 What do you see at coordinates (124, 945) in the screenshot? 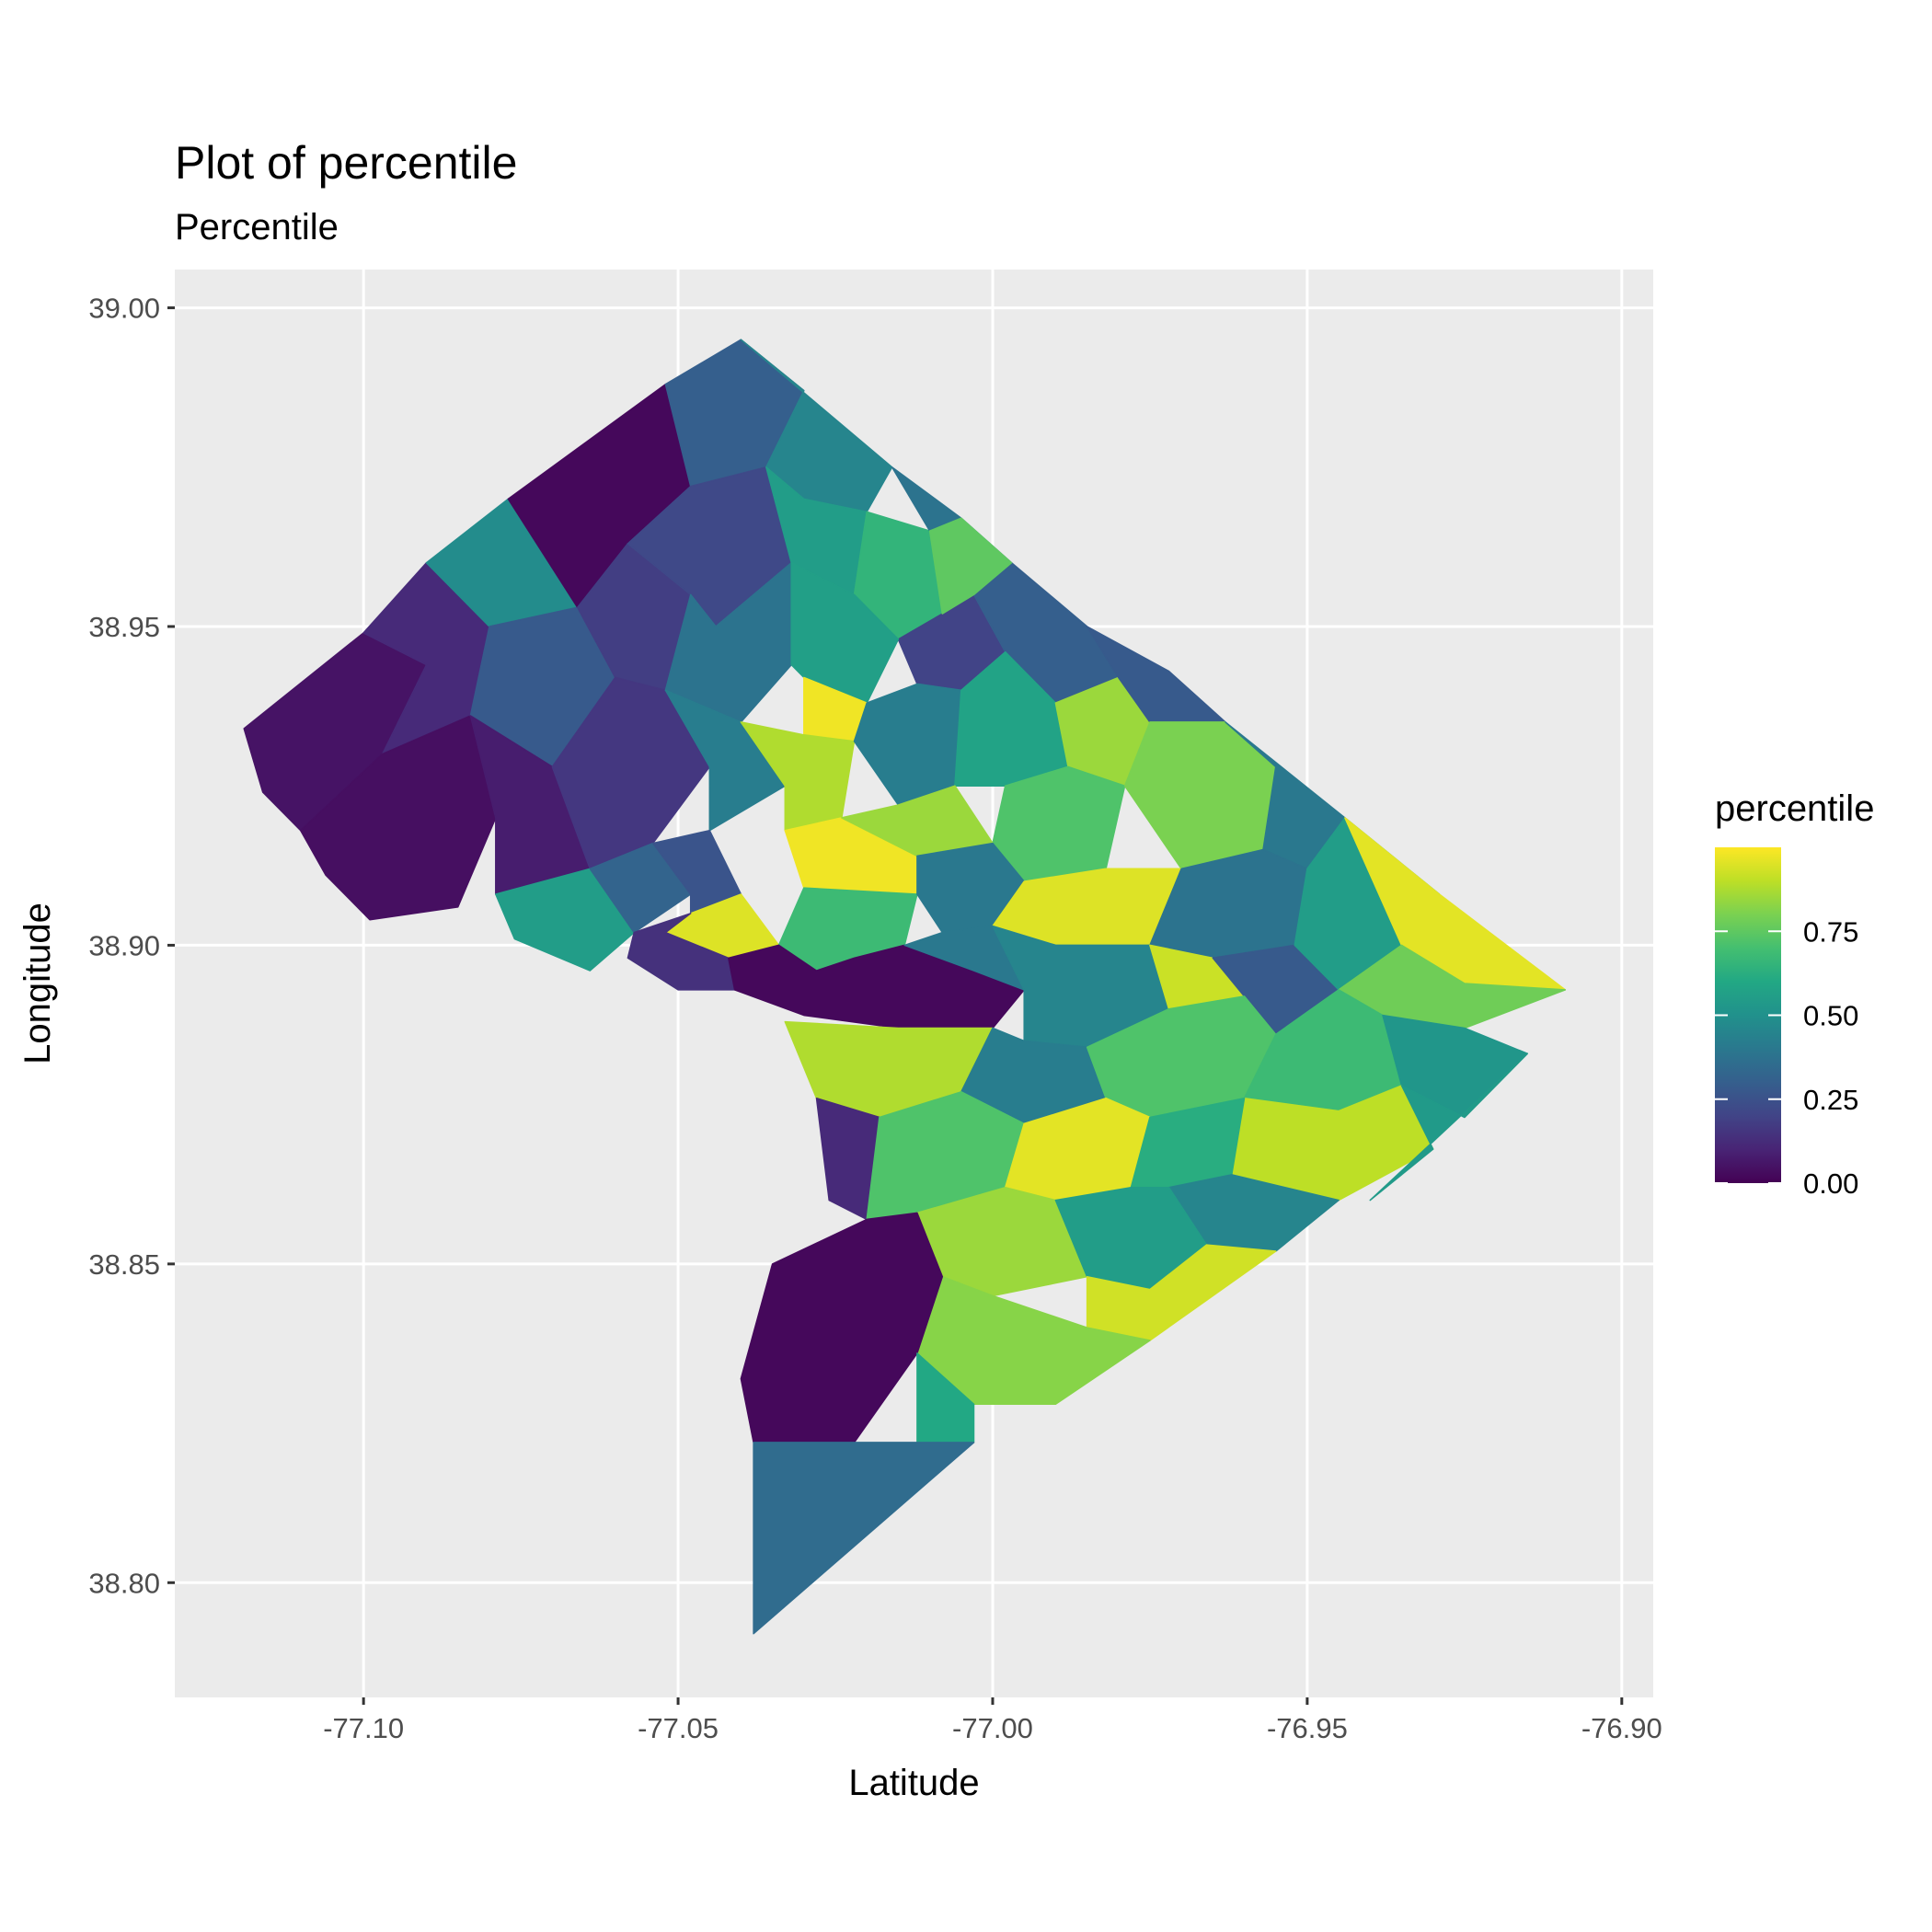
I see `y-axis-tick-label: 38.90` at bounding box center [124, 945].